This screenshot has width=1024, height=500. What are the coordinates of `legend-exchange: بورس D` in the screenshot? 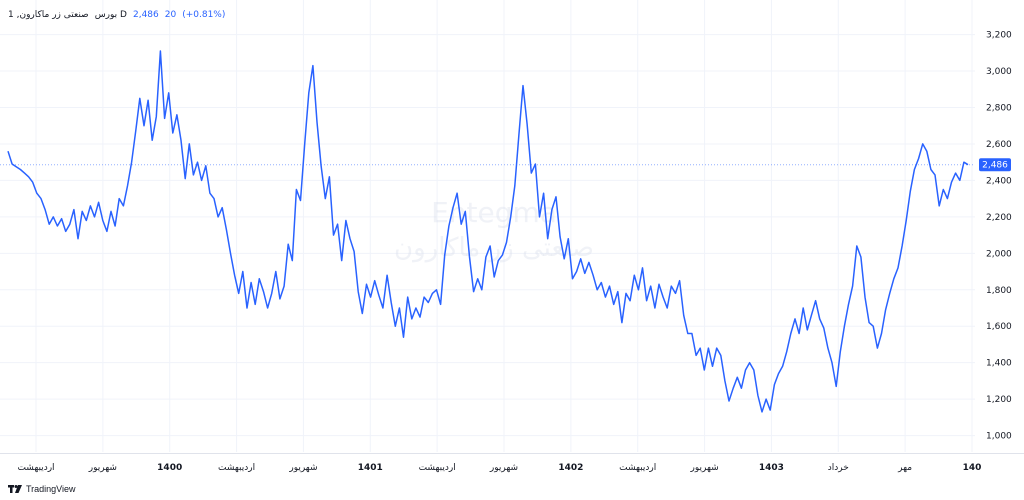 It's located at (110, 15).